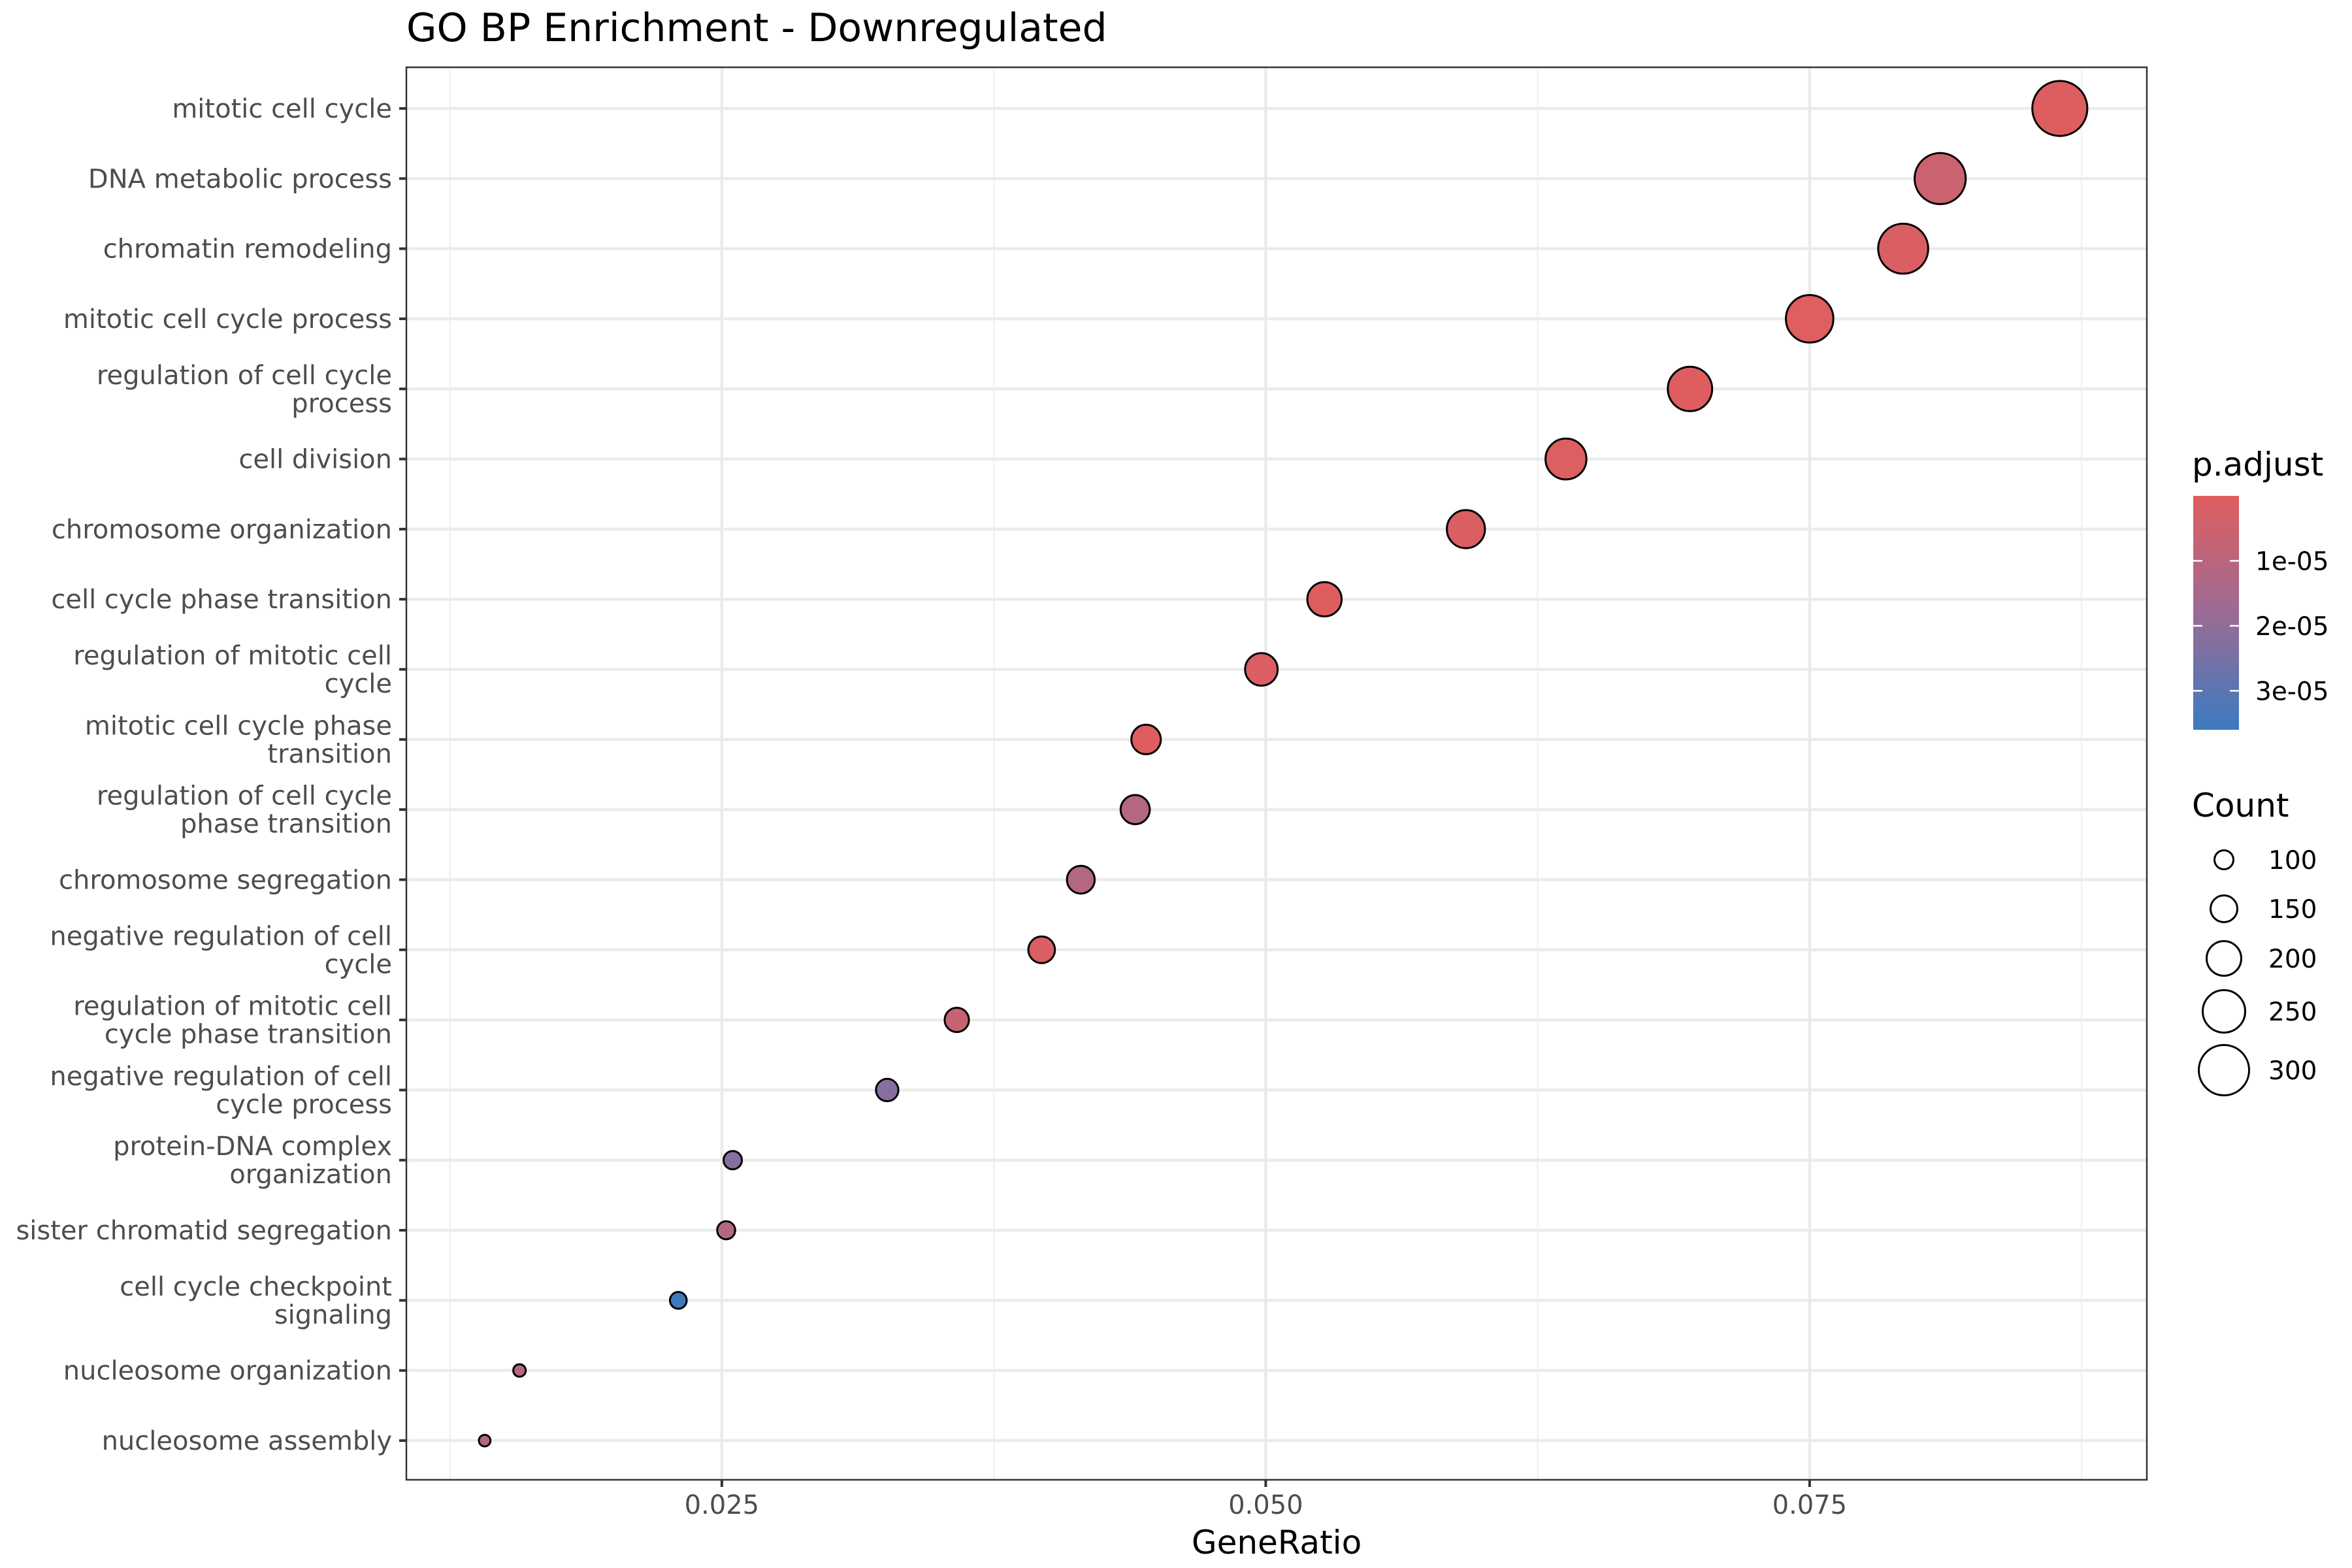 The height and width of the screenshot is (1568, 2352). I want to click on x-tick-label: 0.050, so click(1265, 1505).